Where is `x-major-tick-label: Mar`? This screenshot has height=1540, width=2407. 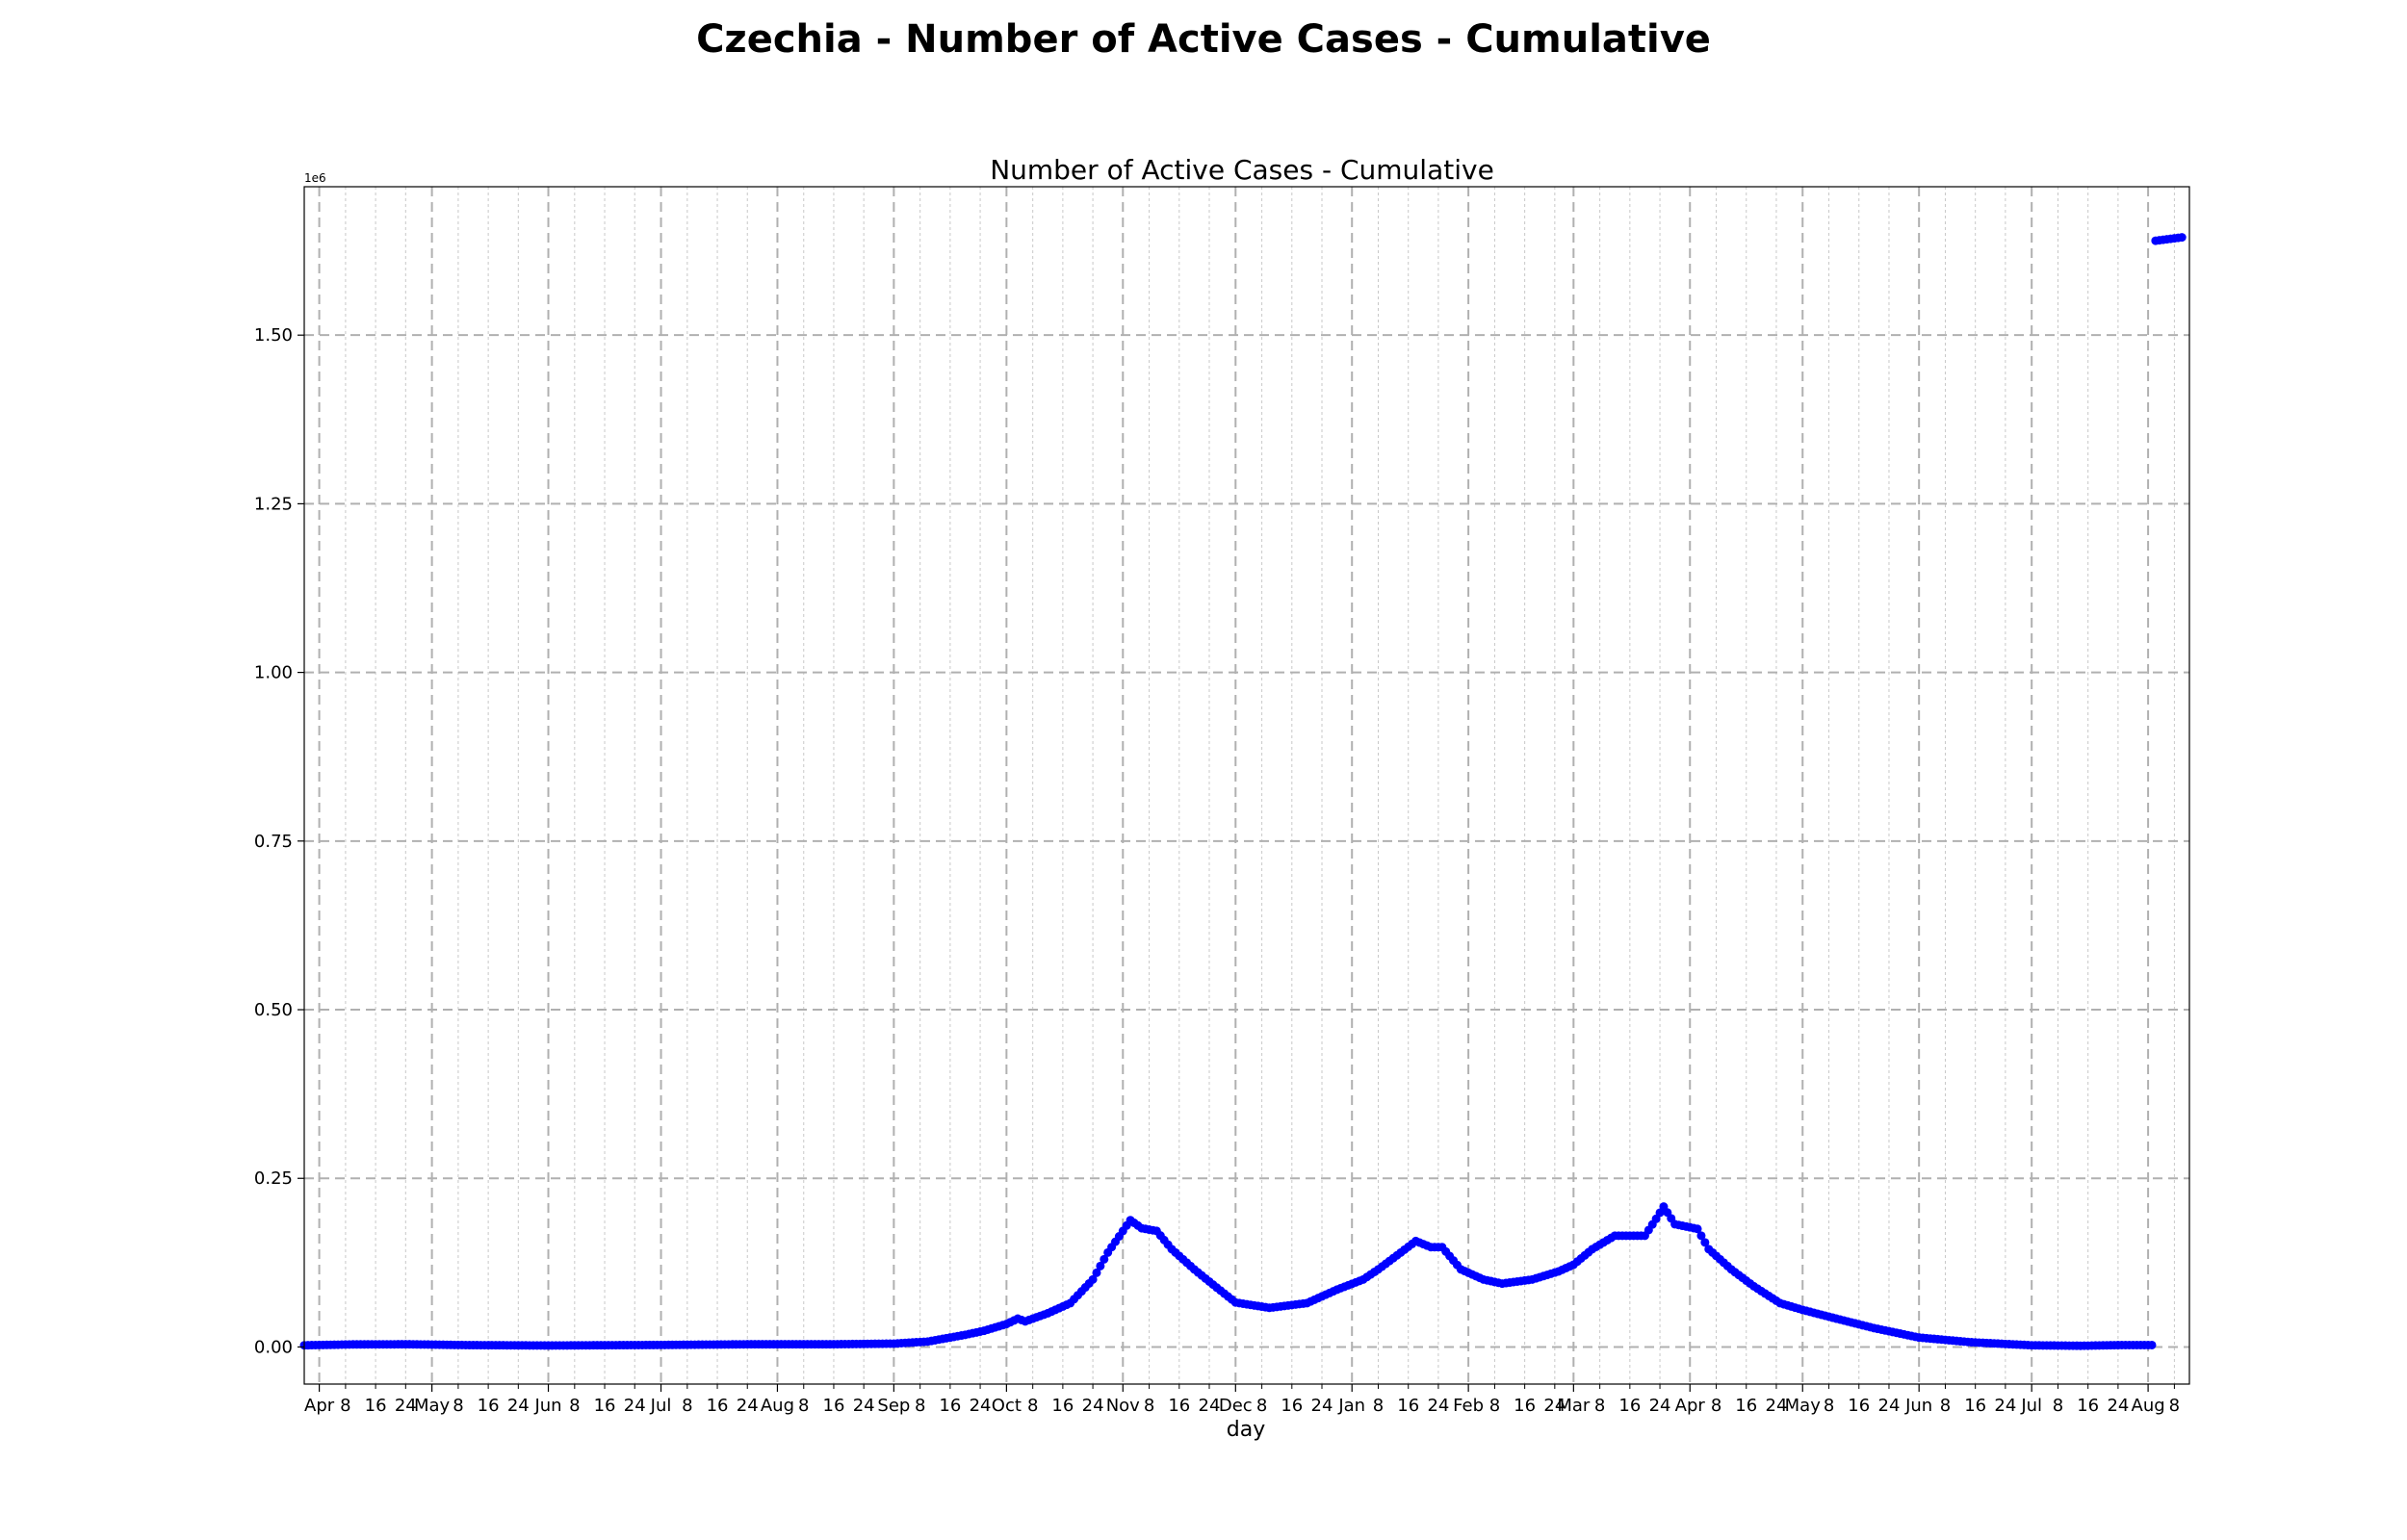
x-major-tick-label: Mar is located at coordinates (1574, 1406).